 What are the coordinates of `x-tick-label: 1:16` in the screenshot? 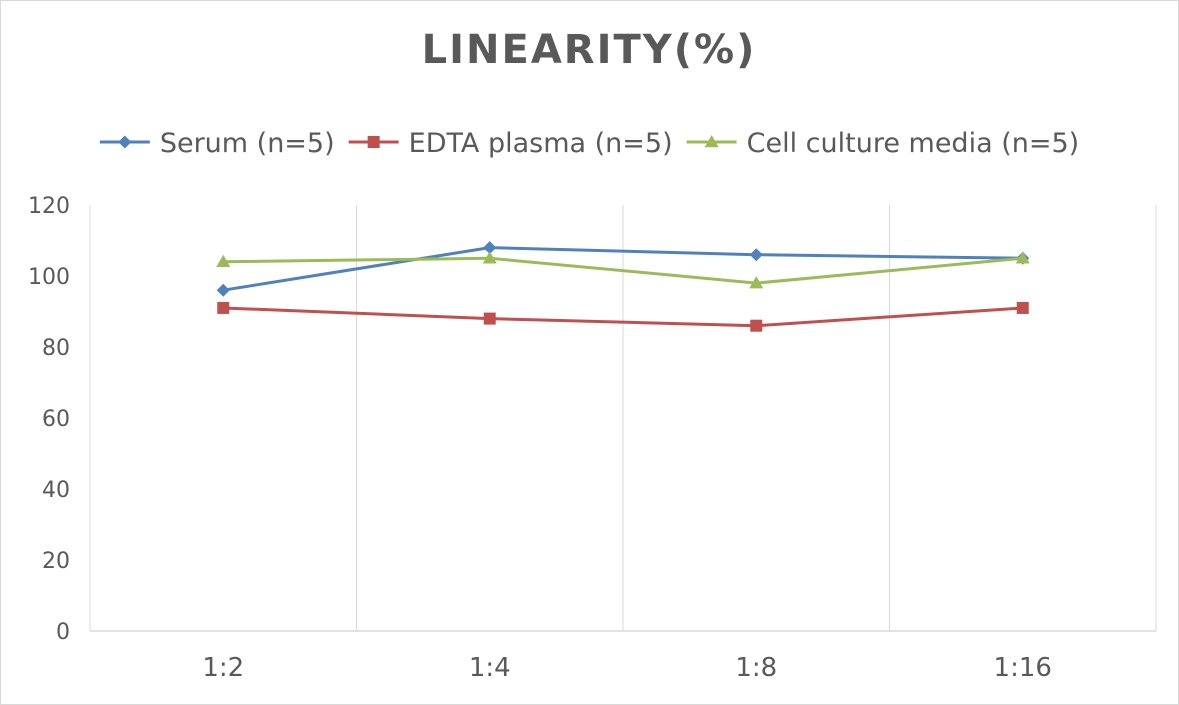 It's located at (1023, 668).